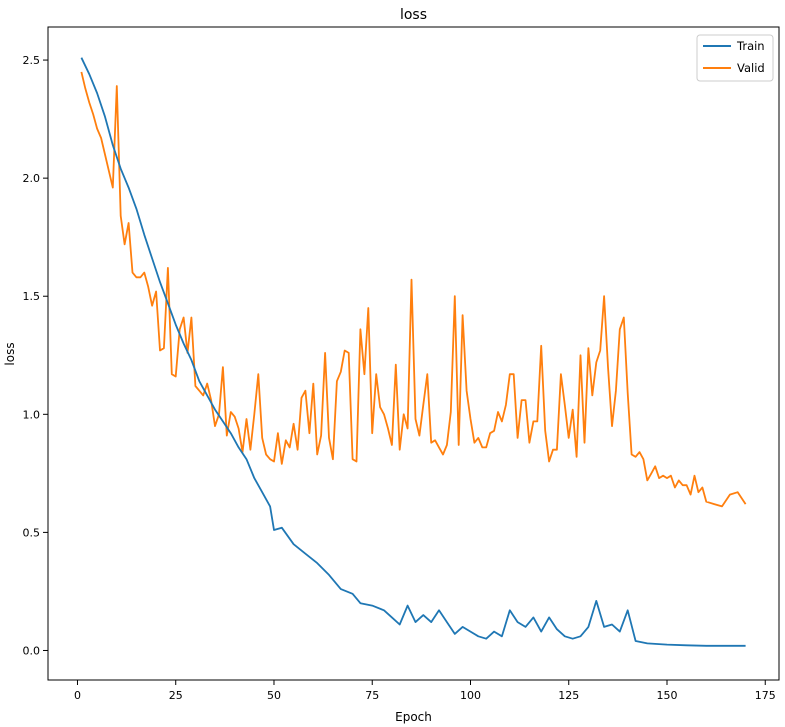 The width and height of the screenshot is (785, 727). What do you see at coordinates (413, 717) in the screenshot?
I see `x-axis-label: Epoch` at bounding box center [413, 717].